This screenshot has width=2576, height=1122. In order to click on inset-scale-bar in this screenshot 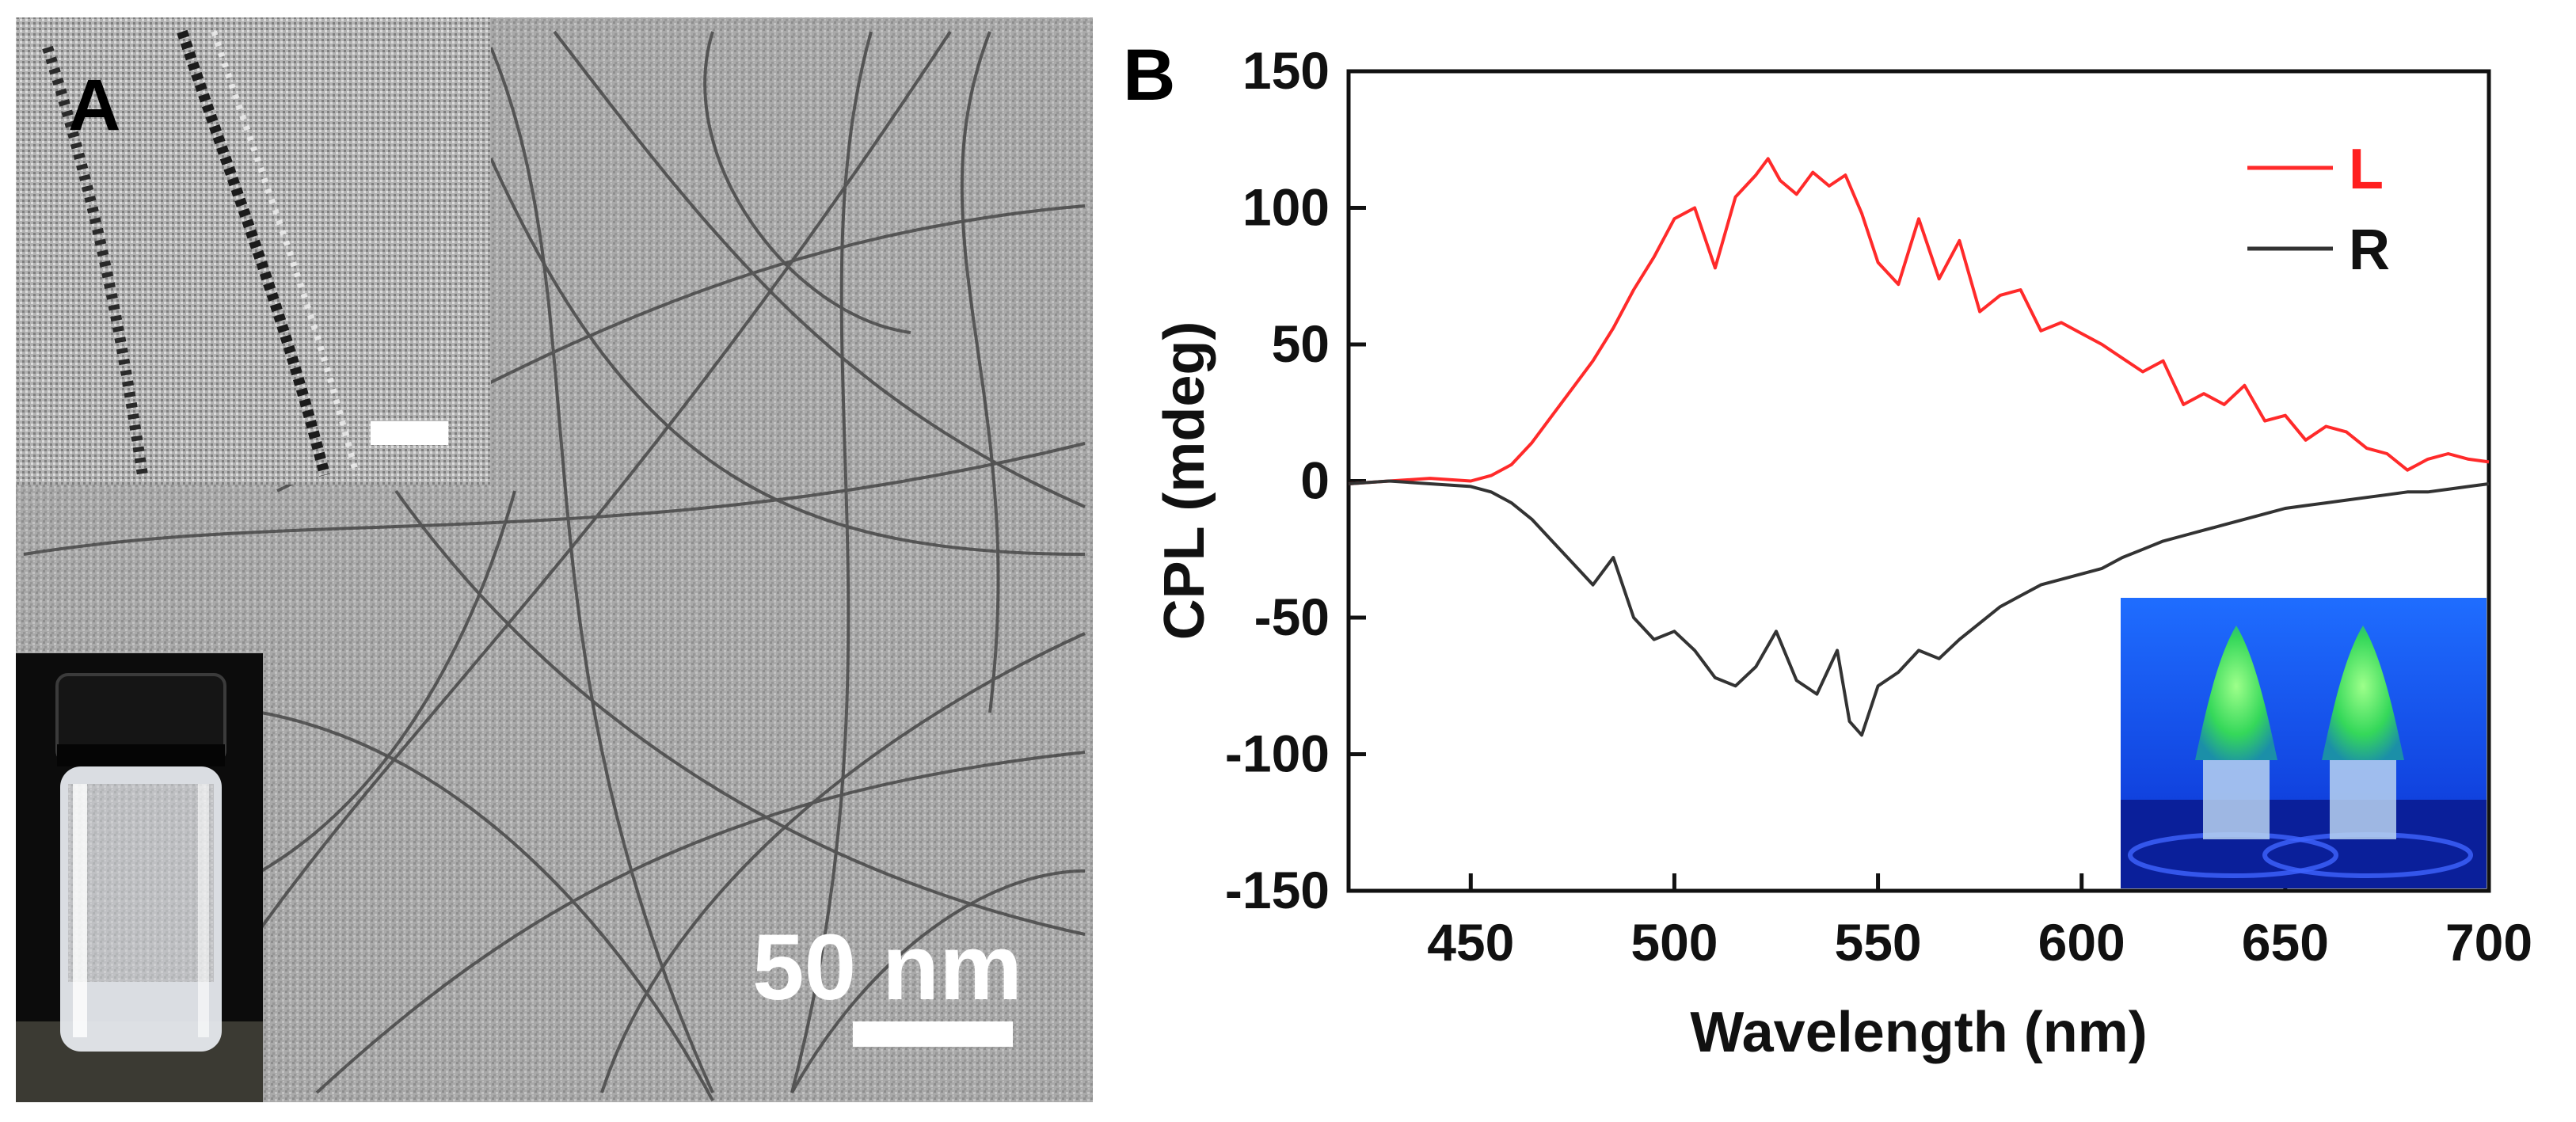, I will do `click(409, 433)`.